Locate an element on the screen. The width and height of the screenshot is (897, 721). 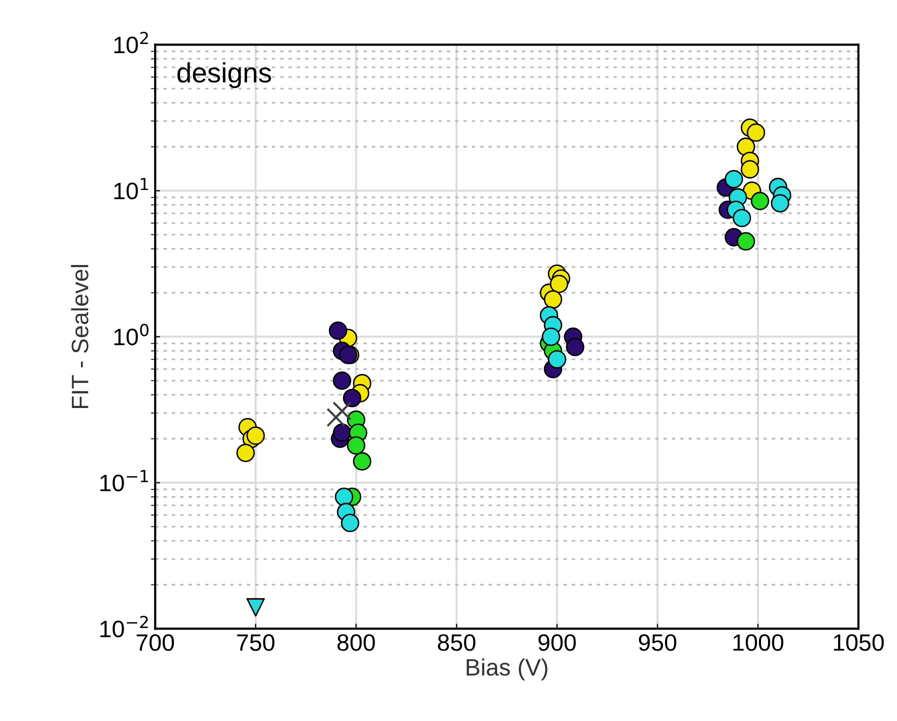
y-axis-title: FIT - Sealevel is located at coordinates (79, 336).